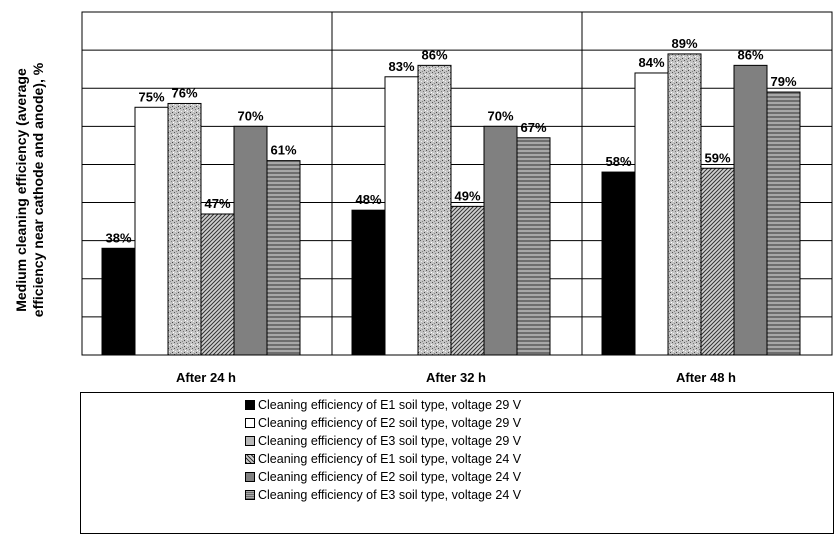 The image size is (836, 534). I want to click on data-label-s4-c3: 59%, so click(717, 157).